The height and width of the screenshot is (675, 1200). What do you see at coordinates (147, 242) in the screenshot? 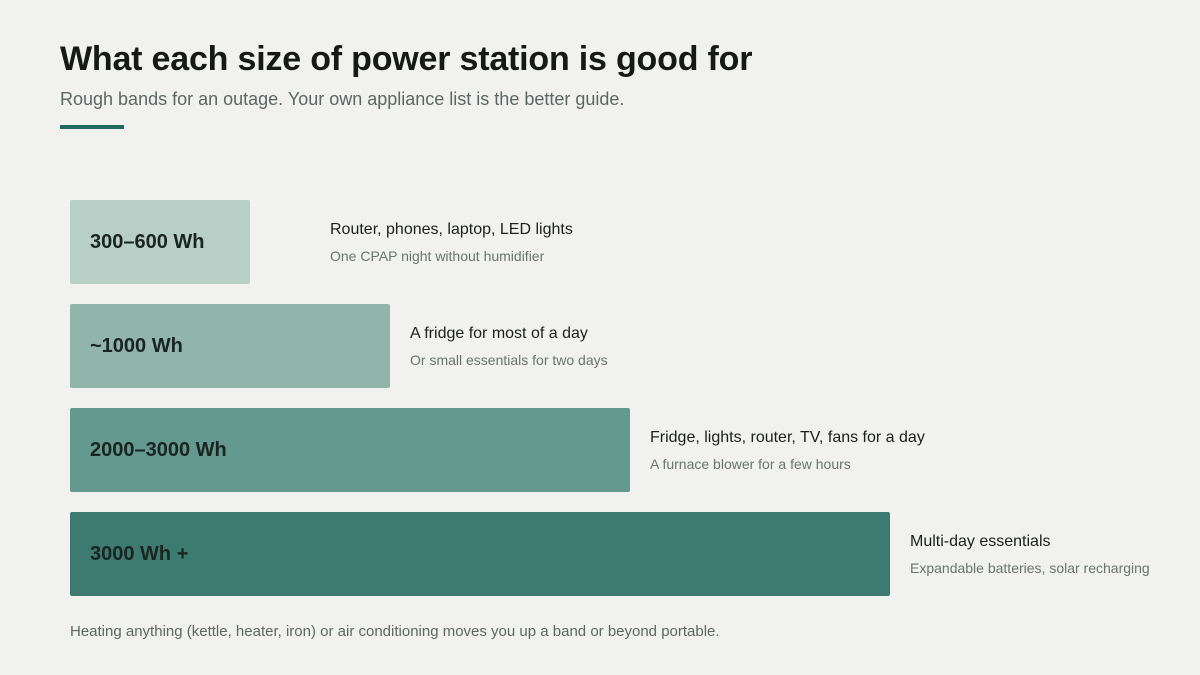
I see `band-label: 300–600 Wh` at bounding box center [147, 242].